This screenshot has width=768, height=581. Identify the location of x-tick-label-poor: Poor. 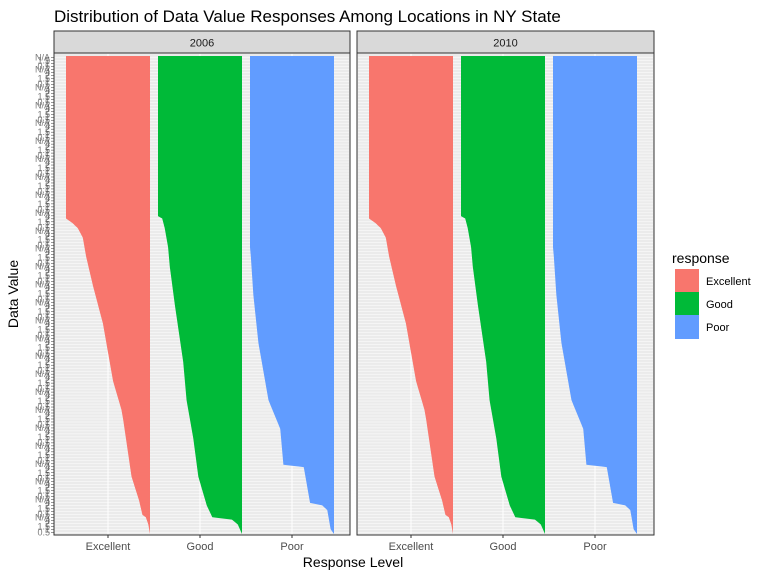
(292, 547).